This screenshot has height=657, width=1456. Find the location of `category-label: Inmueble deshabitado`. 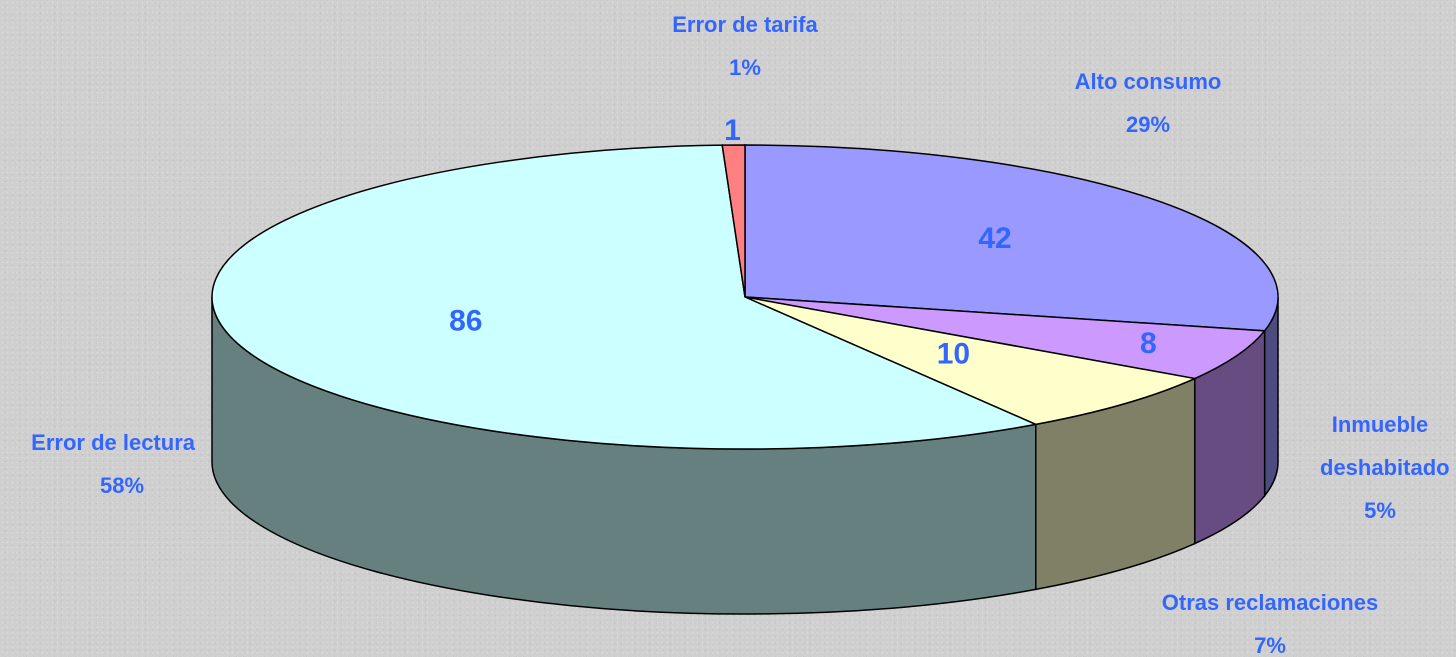

category-label: Inmueble deshabitado is located at coordinates (1385, 446).